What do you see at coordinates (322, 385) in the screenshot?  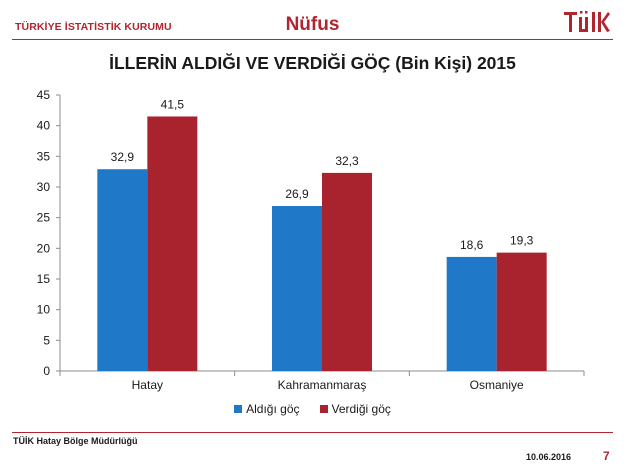 I see `x-category-label: Kahramanmaraş` at bounding box center [322, 385].